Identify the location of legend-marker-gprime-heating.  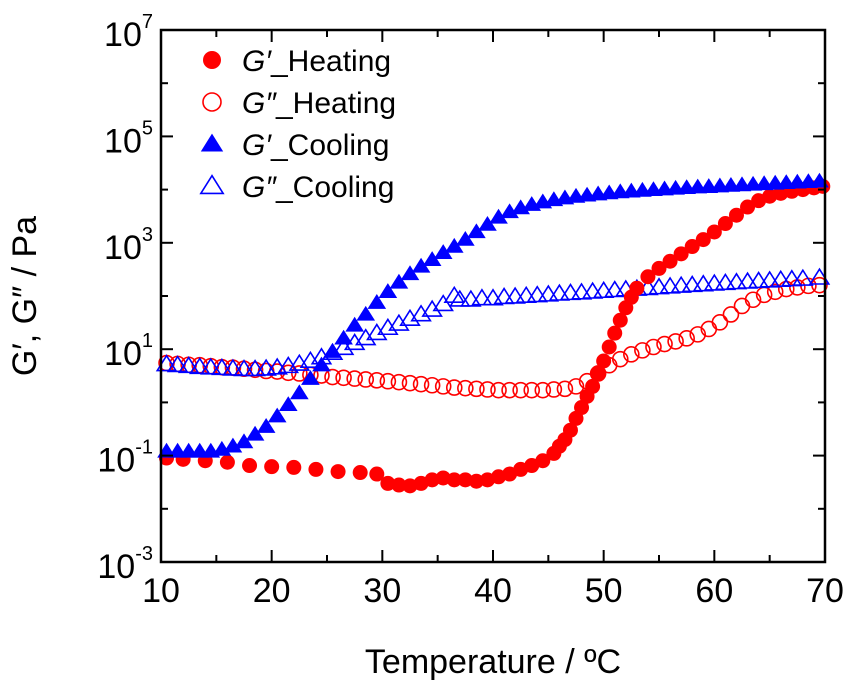
(212, 60).